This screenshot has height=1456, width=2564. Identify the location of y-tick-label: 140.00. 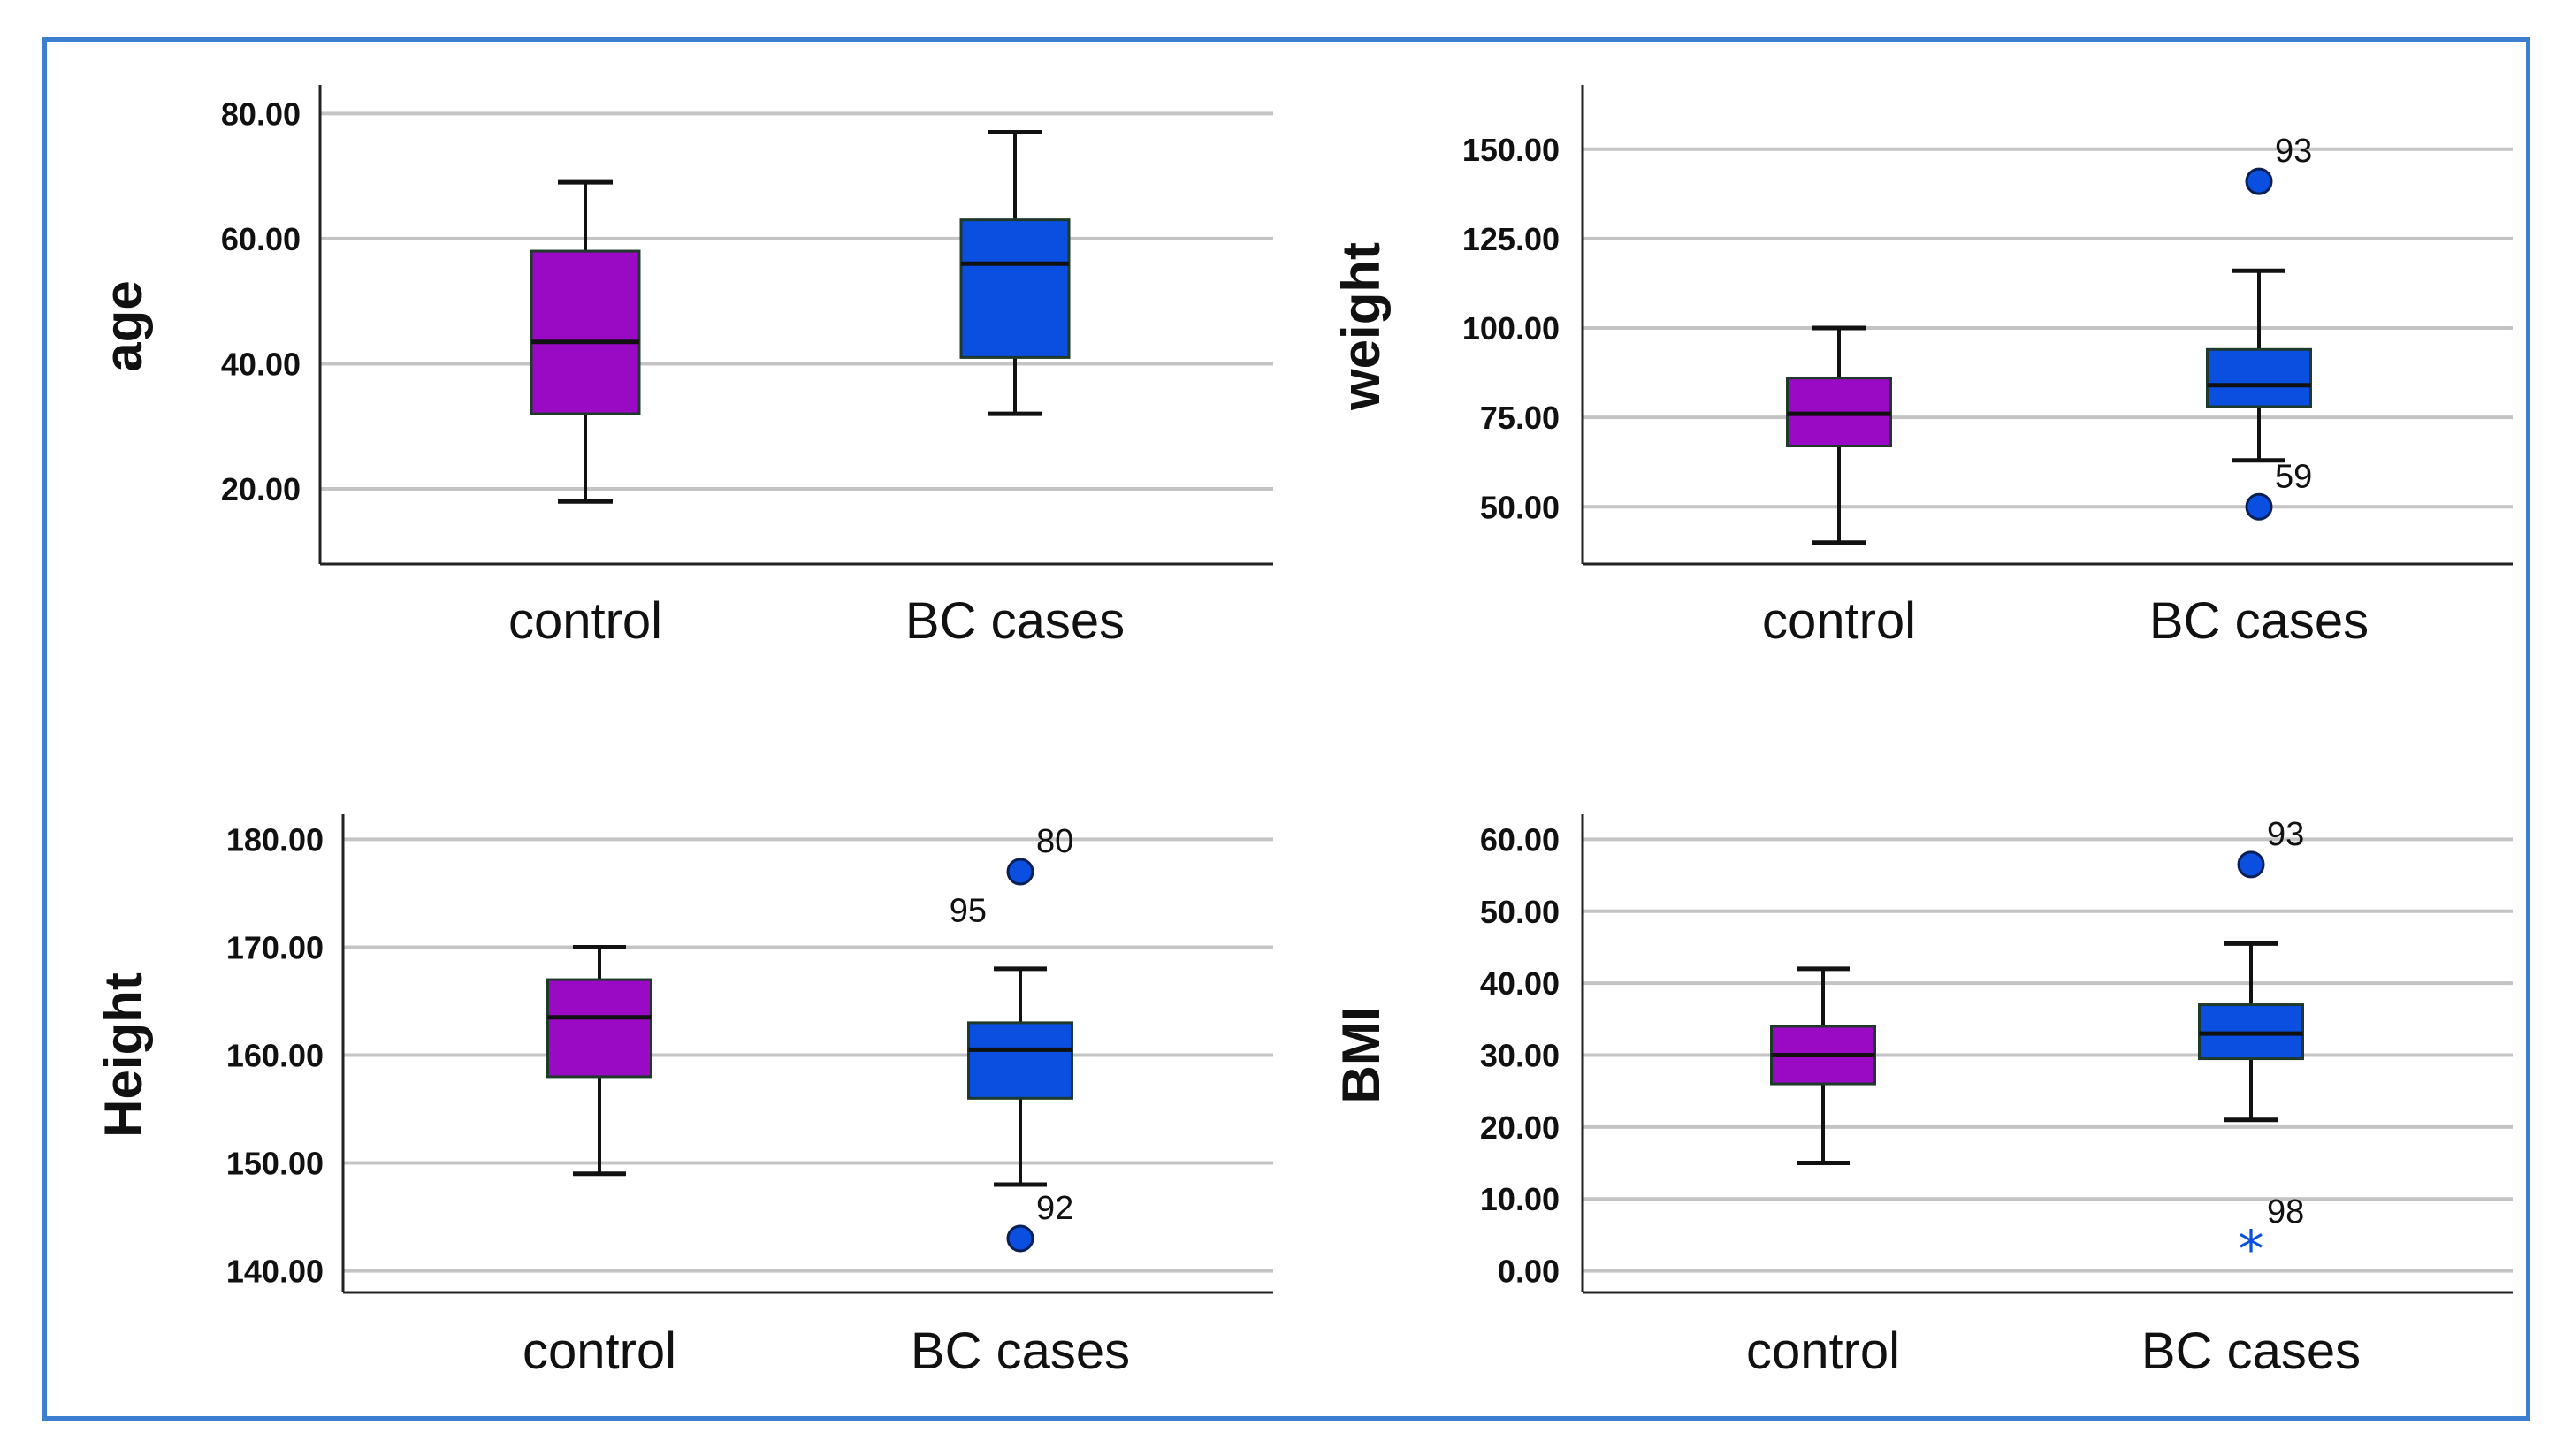
(275, 1272).